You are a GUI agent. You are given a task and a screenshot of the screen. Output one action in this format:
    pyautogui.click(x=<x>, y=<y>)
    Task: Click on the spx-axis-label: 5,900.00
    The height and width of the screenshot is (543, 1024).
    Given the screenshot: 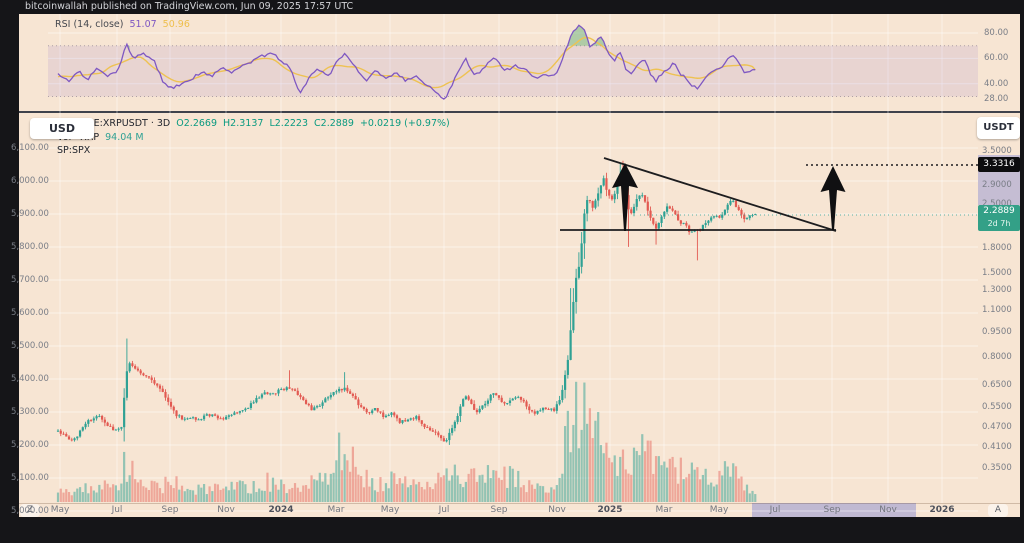 What is the action you would take?
    pyautogui.click(x=30, y=214)
    